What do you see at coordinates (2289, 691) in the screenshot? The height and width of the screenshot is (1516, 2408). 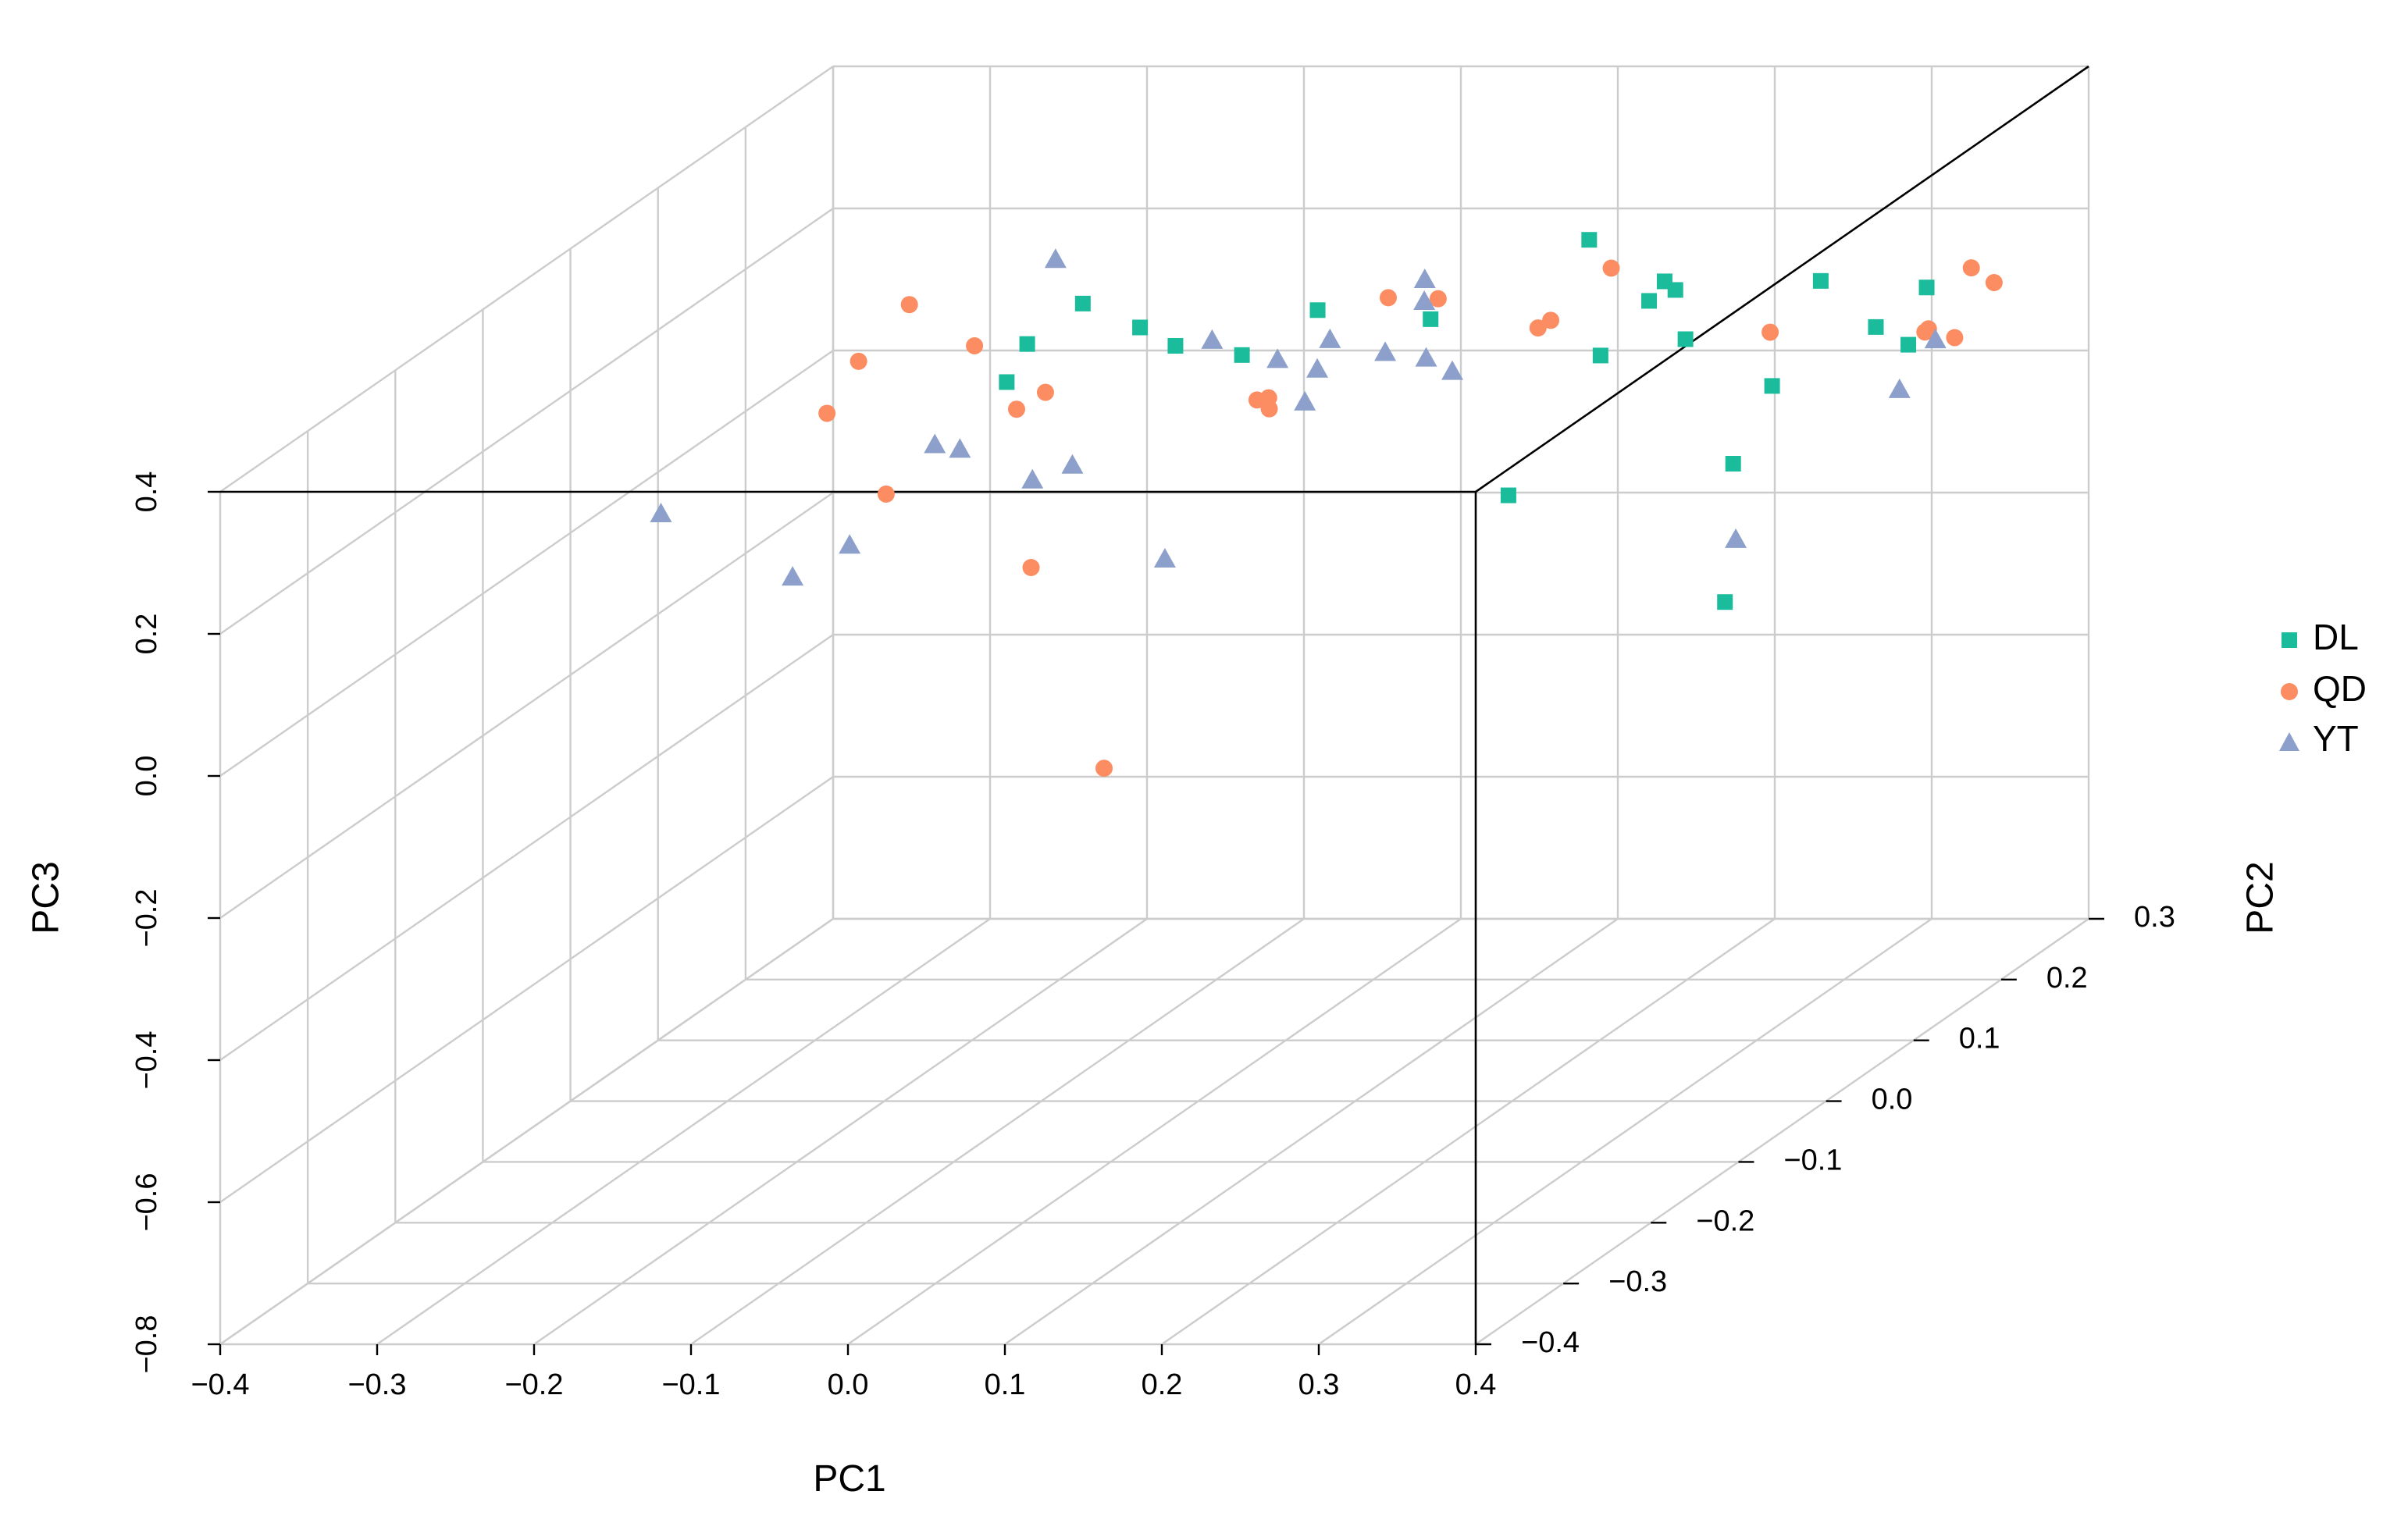 I see `legend-marker-qd` at bounding box center [2289, 691].